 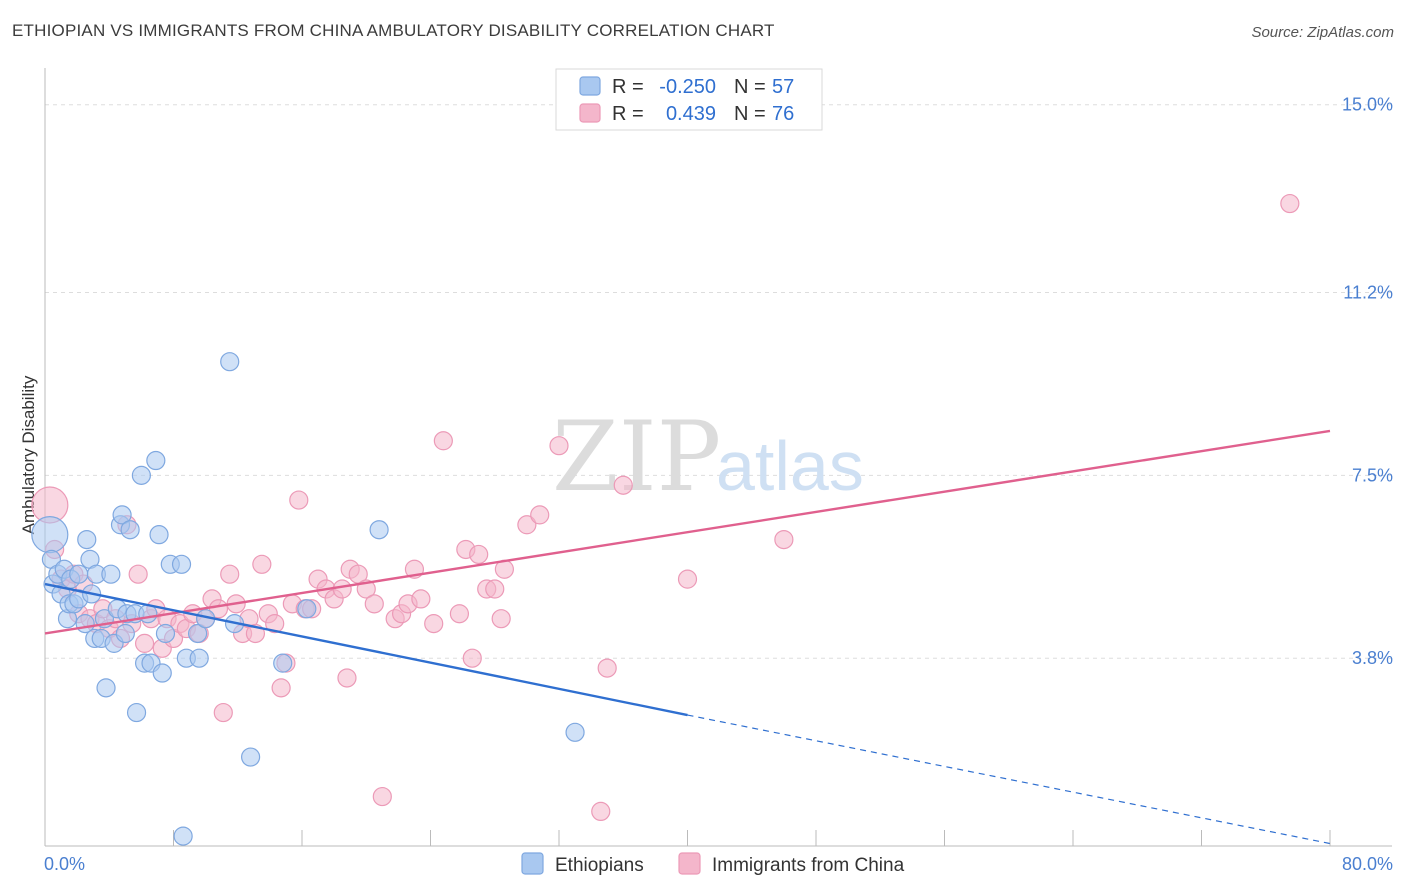 What do you see at coordinates (687, 87) in the screenshot?
I see `legend-r-value-blue: -0.250` at bounding box center [687, 87].